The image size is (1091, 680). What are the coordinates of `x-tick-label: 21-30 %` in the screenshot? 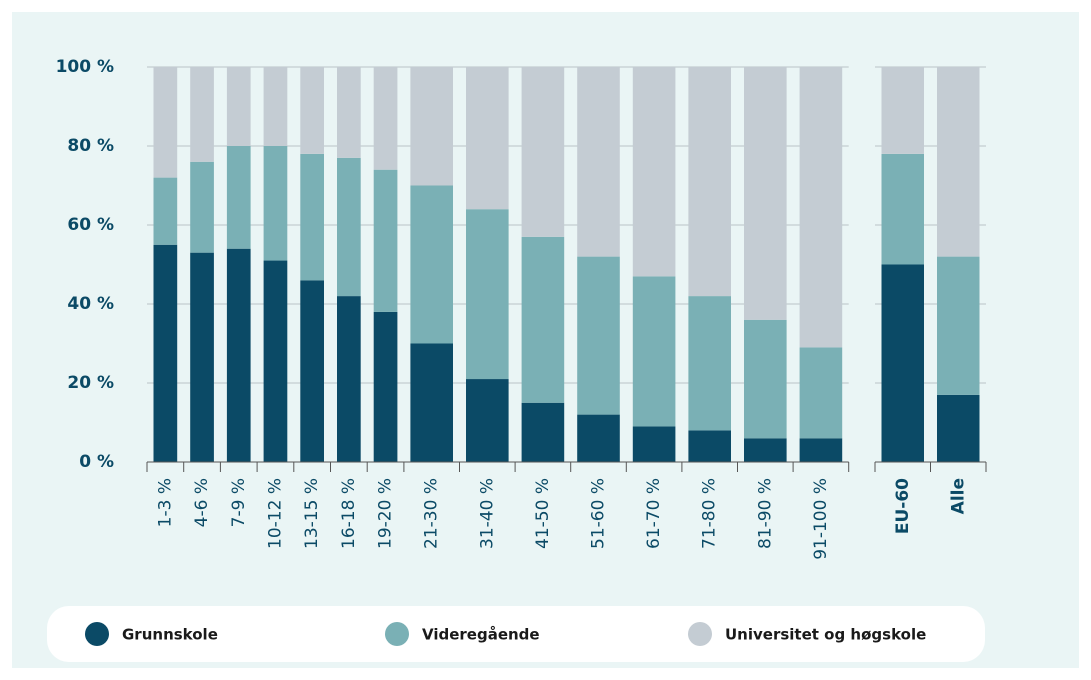 It's located at (432, 513).